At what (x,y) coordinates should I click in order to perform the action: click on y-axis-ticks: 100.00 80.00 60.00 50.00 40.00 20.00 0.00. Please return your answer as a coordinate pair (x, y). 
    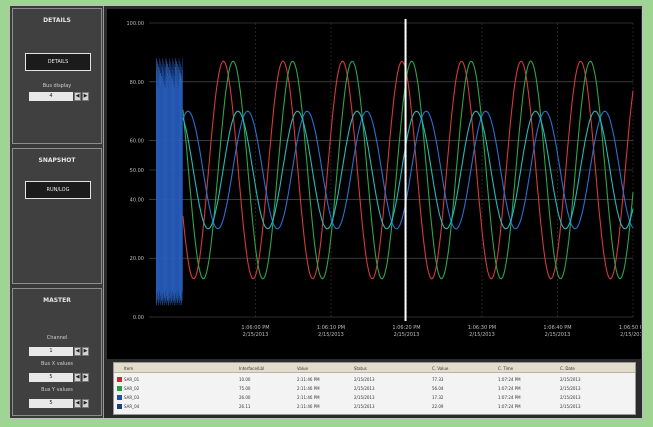
    Looking at the image, I should click on (136, 171).